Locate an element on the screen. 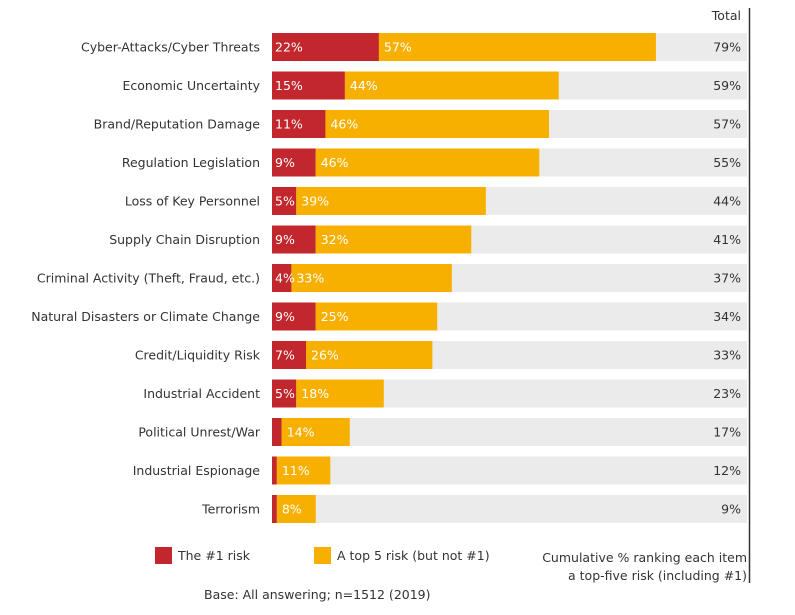  total-value-3: 55% is located at coordinates (727, 162).